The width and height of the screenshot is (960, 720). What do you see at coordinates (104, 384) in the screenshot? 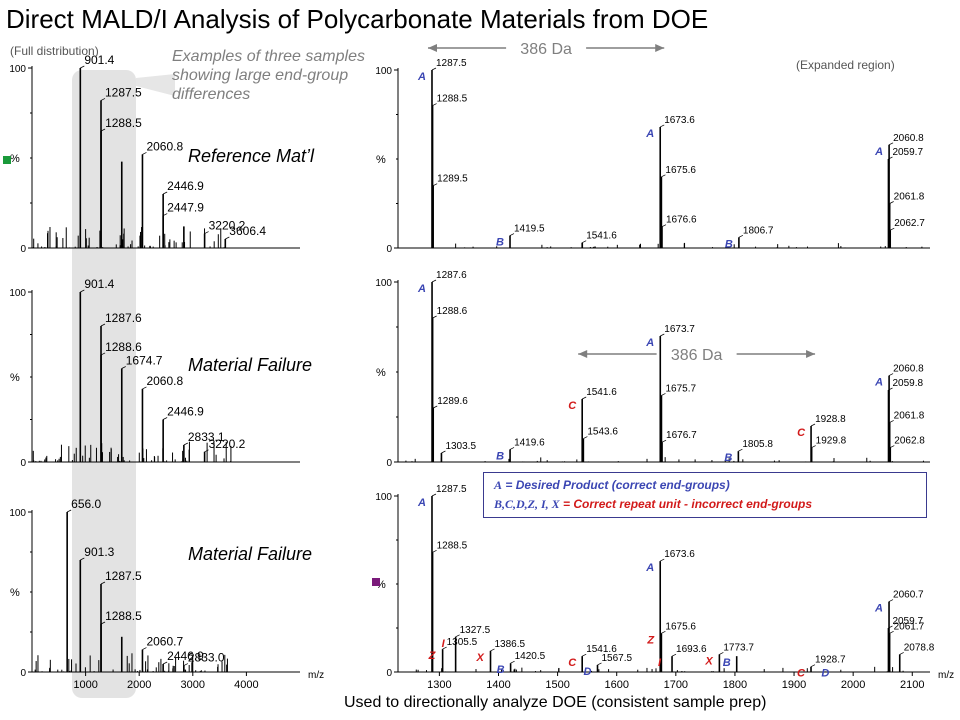
I see `highlight-band` at bounding box center [104, 384].